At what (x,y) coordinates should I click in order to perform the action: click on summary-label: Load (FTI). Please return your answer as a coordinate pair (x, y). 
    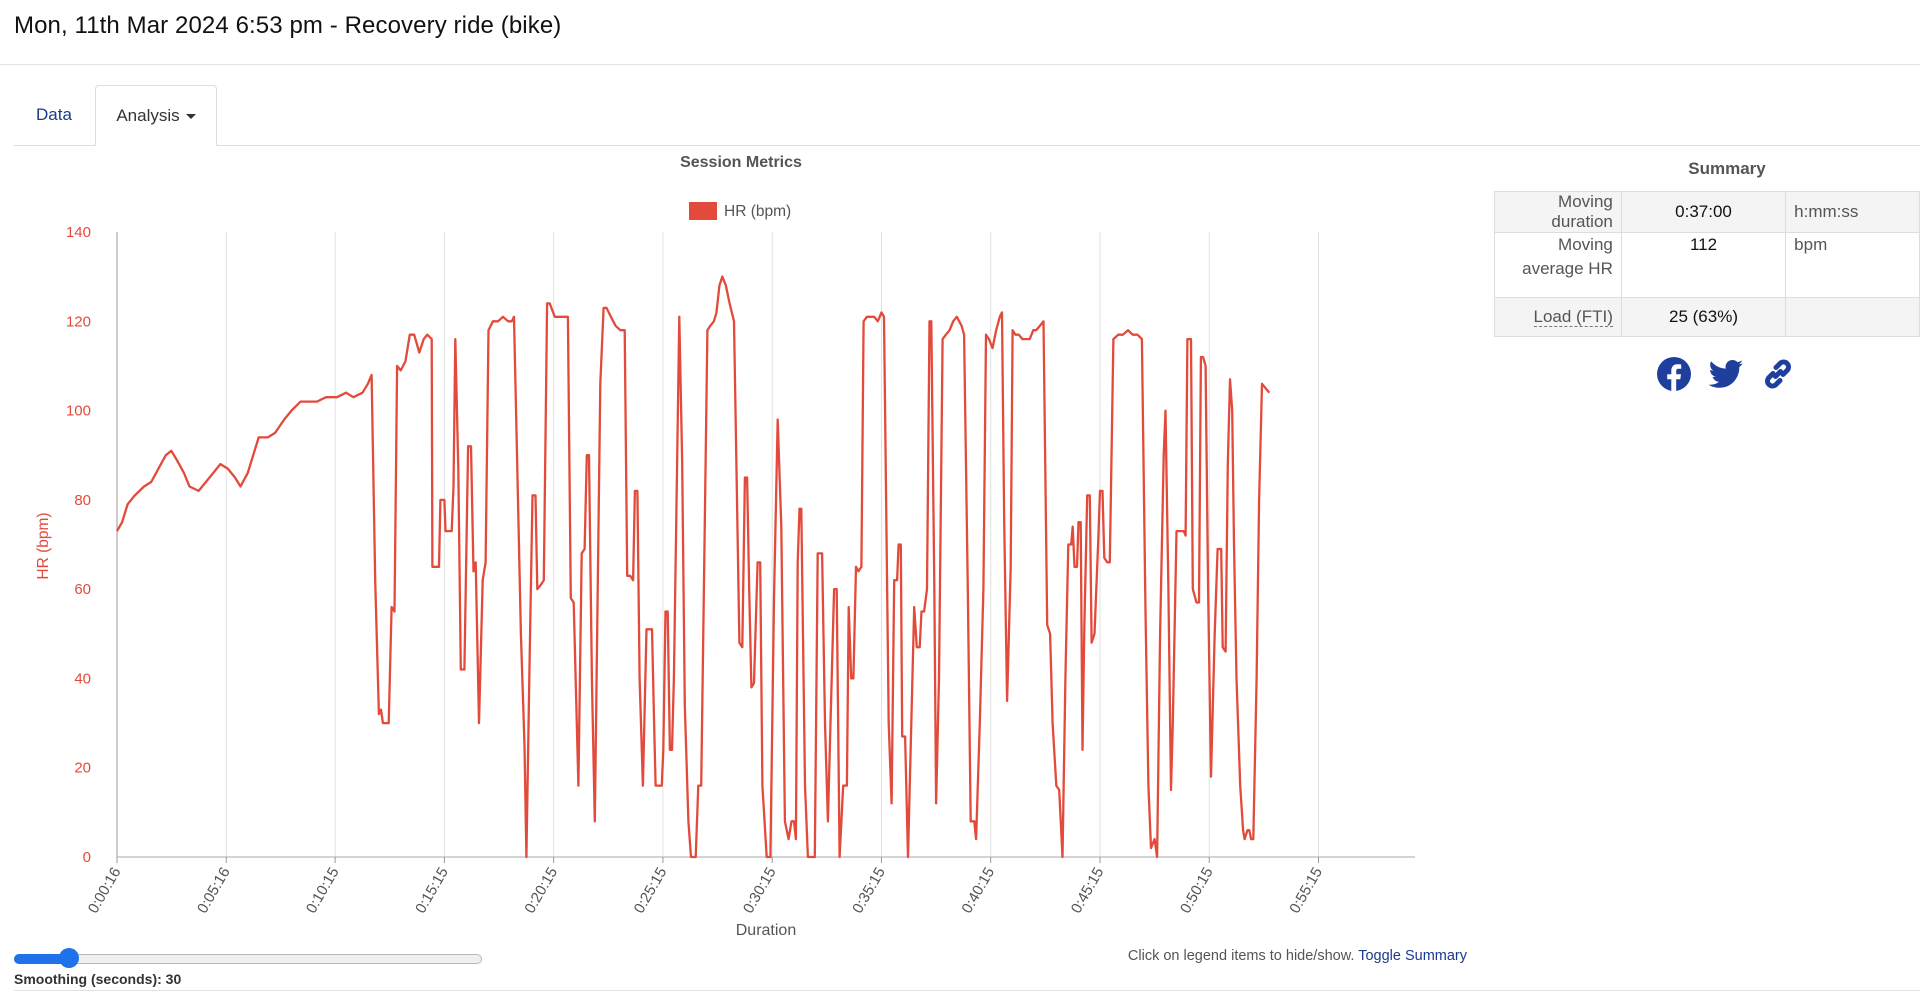
    Looking at the image, I should click on (1558, 317).